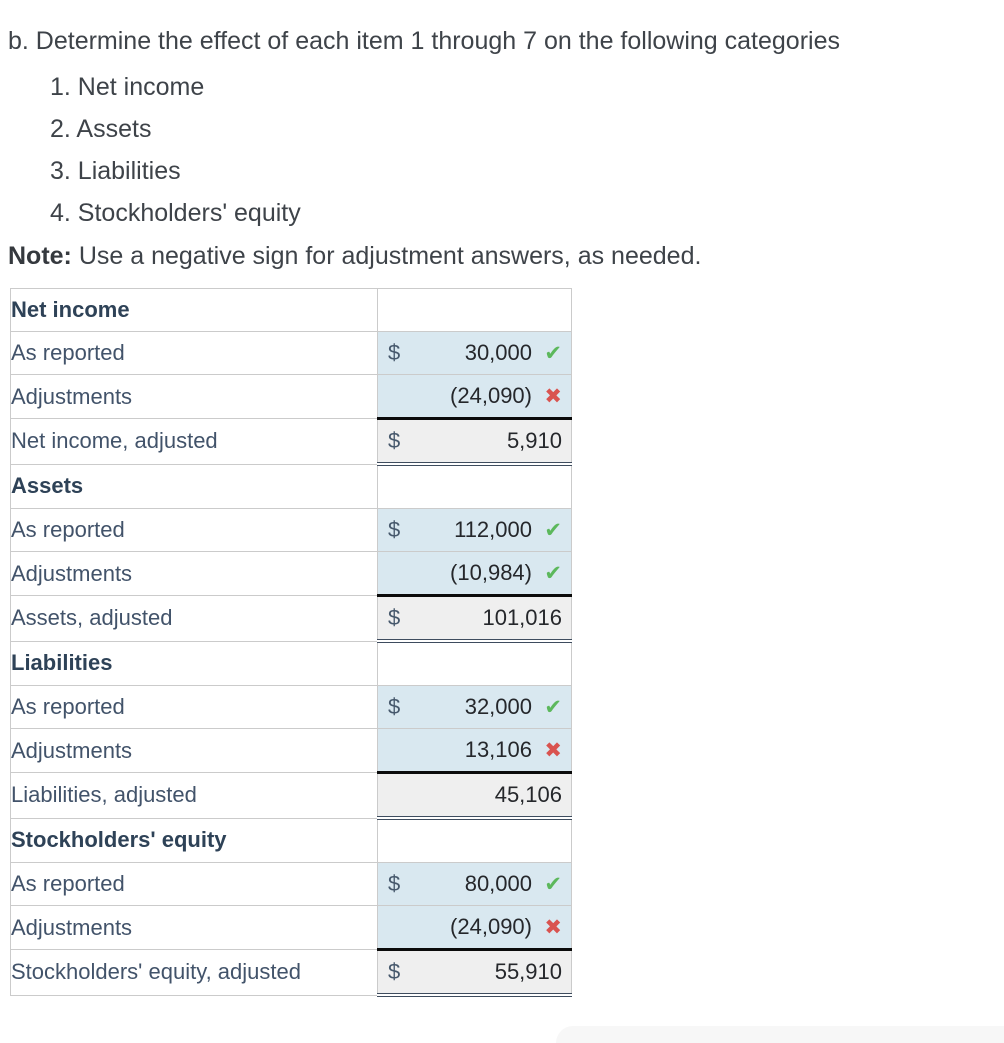 Image resolution: width=1004 pixels, height=1043 pixels. I want to click on table-row: Adjustments 13,106 ✖, so click(291, 750).